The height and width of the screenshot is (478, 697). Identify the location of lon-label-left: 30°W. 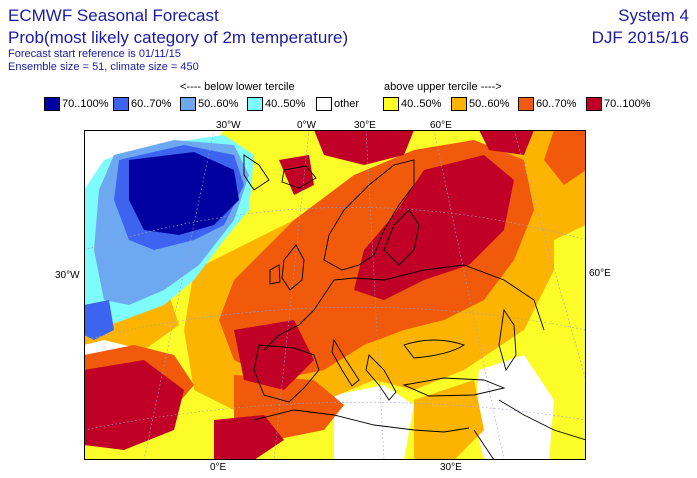
(67, 275).